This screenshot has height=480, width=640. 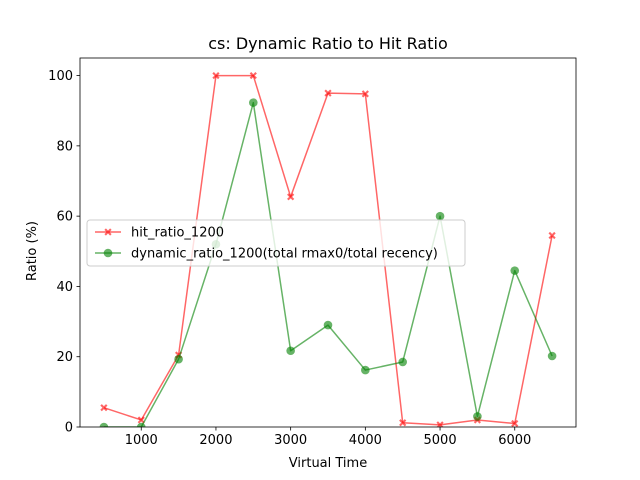 What do you see at coordinates (327, 43) in the screenshot?
I see `chart-title: cs: Dynamic Ratio to Hit Ratio` at bounding box center [327, 43].